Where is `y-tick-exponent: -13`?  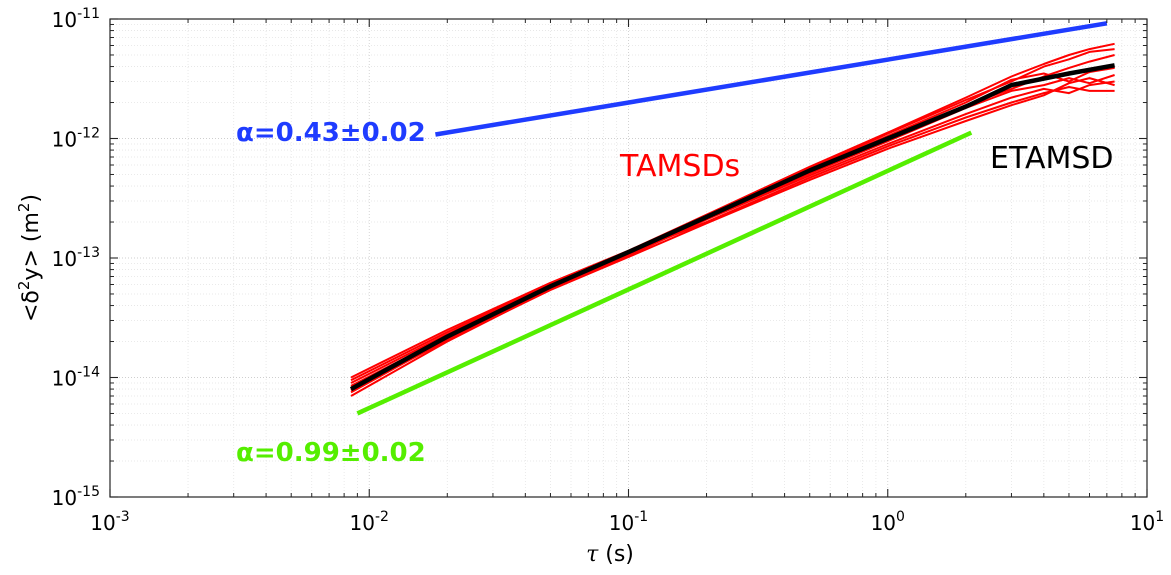
y-tick-exponent: -13 is located at coordinates (88, 253).